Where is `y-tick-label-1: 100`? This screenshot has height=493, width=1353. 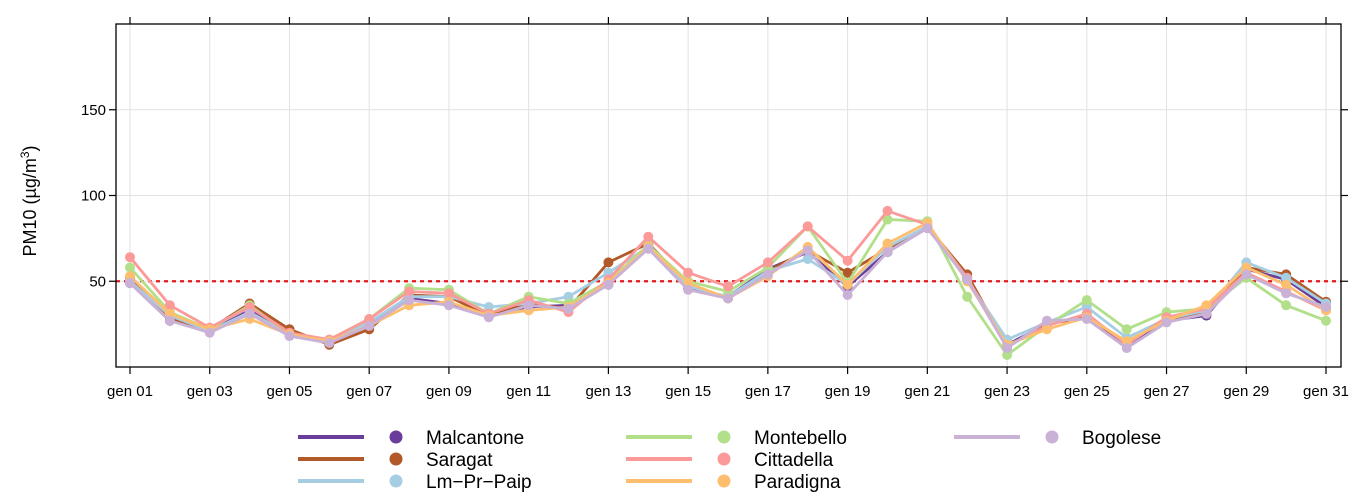
y-tick-label-1: 100 is located at coordinates (93, 196).